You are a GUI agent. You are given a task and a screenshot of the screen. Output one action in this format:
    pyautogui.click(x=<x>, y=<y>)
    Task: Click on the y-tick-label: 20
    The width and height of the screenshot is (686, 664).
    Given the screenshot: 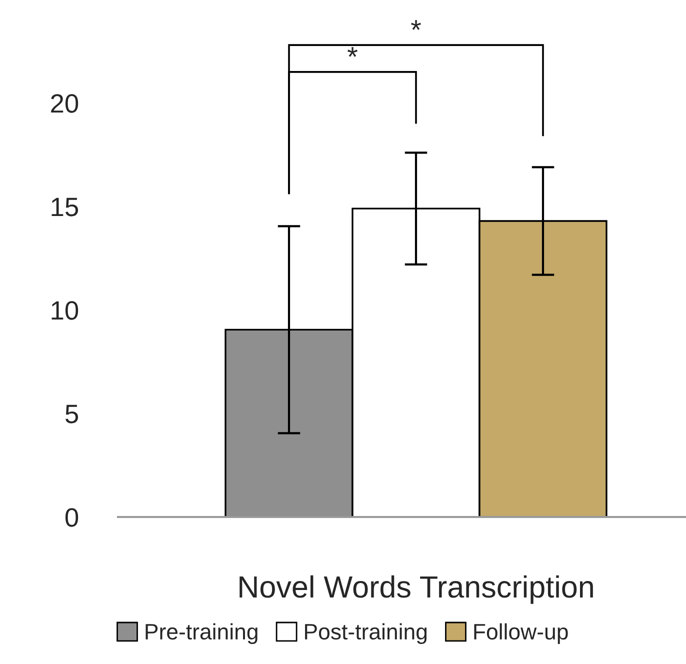 What is the action you would take?
    pyautogui.click(x=64, y=103)
    